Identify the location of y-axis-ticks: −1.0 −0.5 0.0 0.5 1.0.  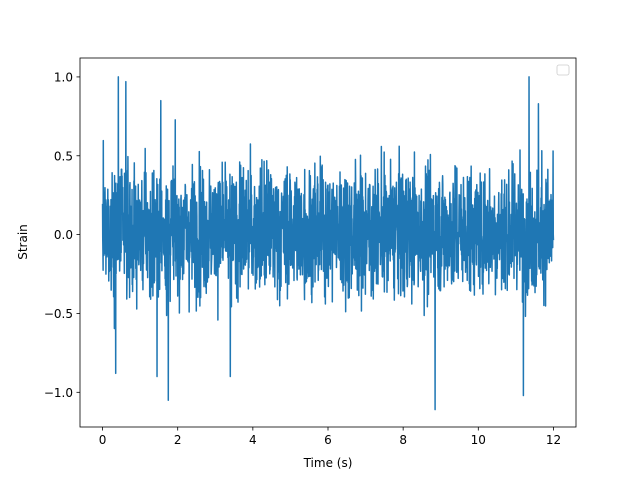
(62, 235).